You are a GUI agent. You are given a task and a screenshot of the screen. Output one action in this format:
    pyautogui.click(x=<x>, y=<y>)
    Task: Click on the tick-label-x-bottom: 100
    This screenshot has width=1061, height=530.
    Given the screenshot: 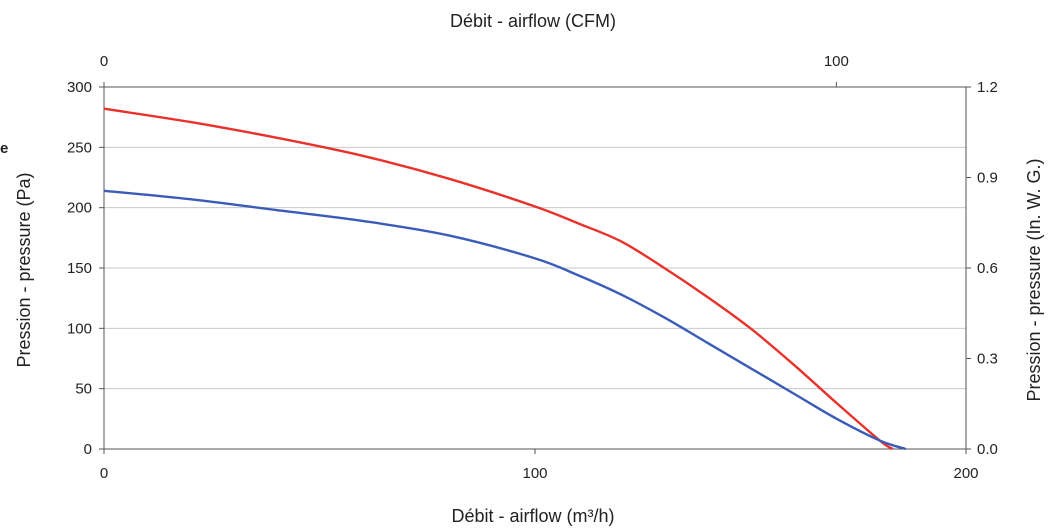 What is the action you would take?
    pyautogui.click(x=534, y=473)
    